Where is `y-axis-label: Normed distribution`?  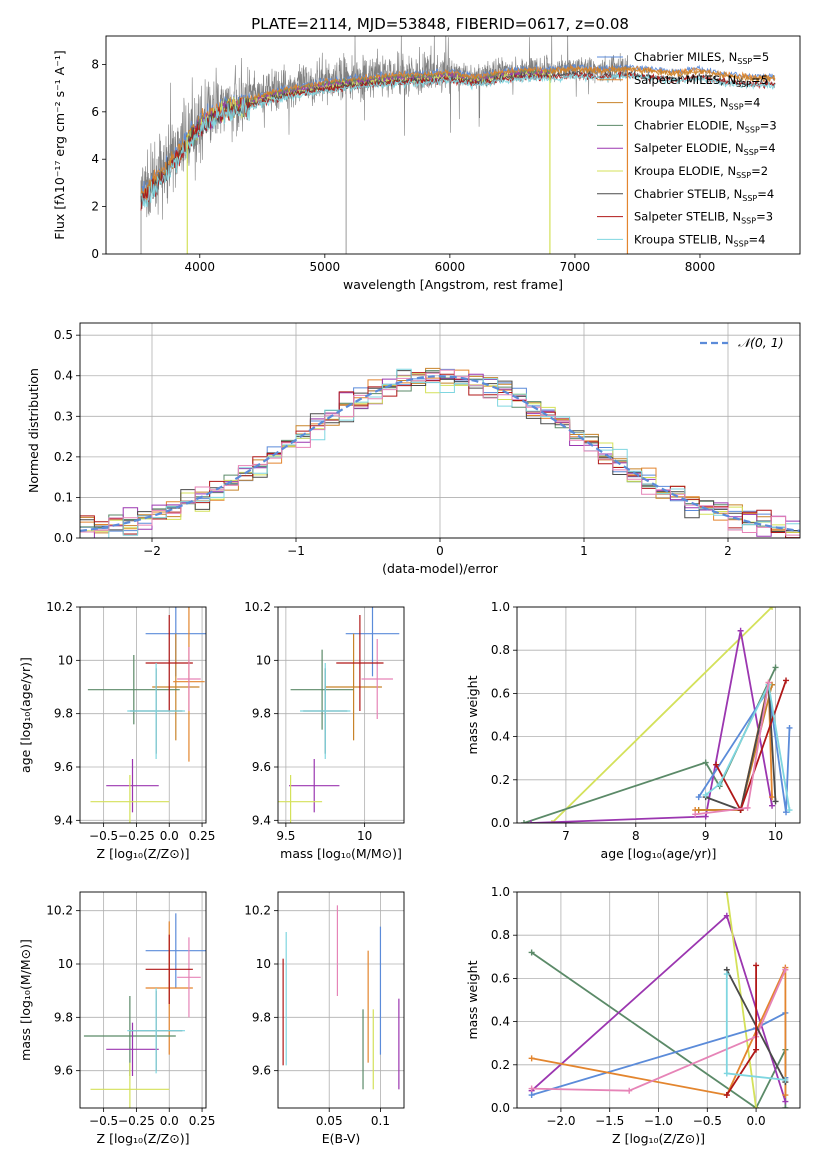
y-axis-label: Normed distribution is located at coordinates (33, 430).